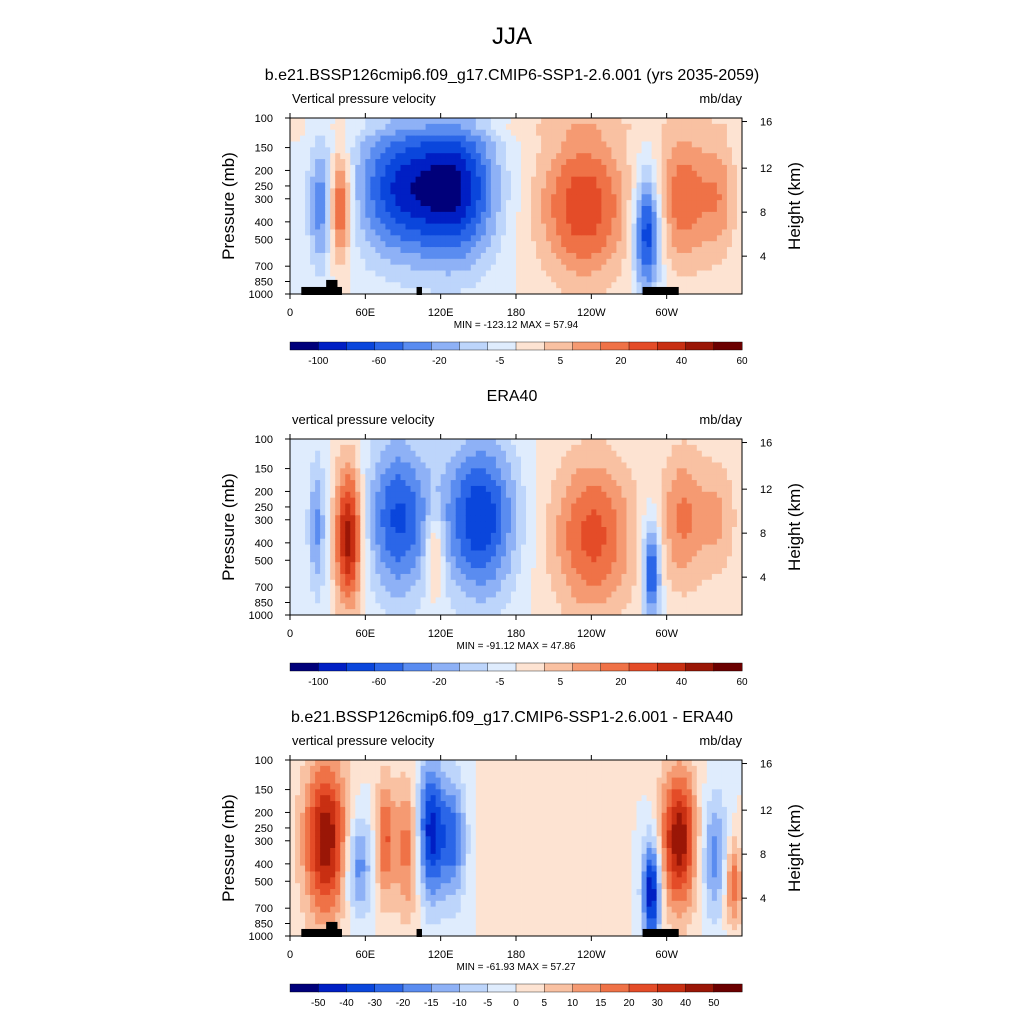  Describe the element at coordinates (512, 36) in the screenshot. I see `figure-title: JJA` at that location.